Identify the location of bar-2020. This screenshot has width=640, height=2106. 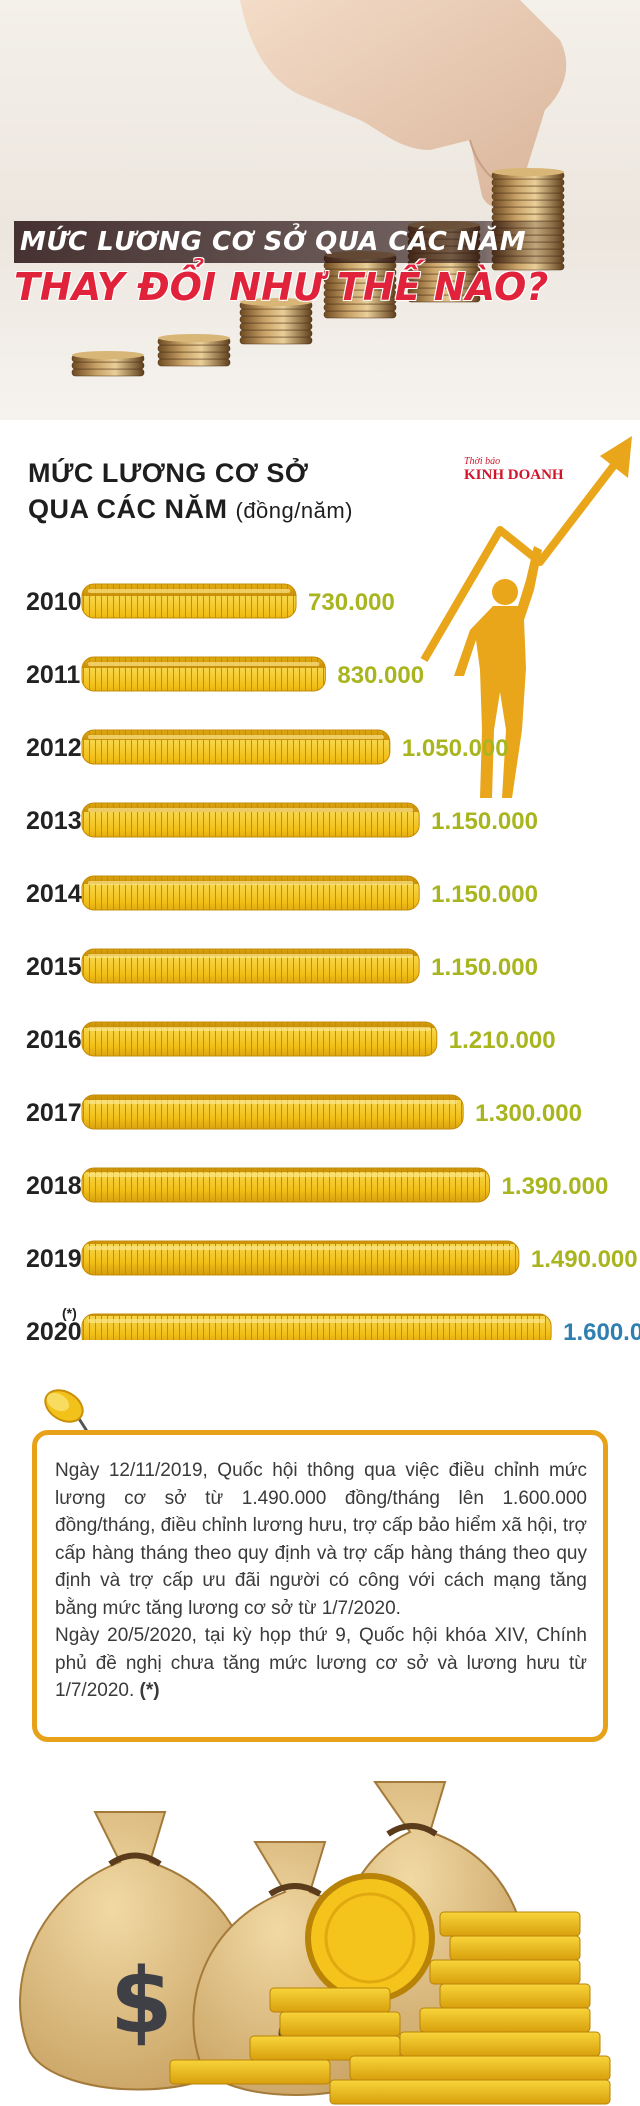
(316, 1326).